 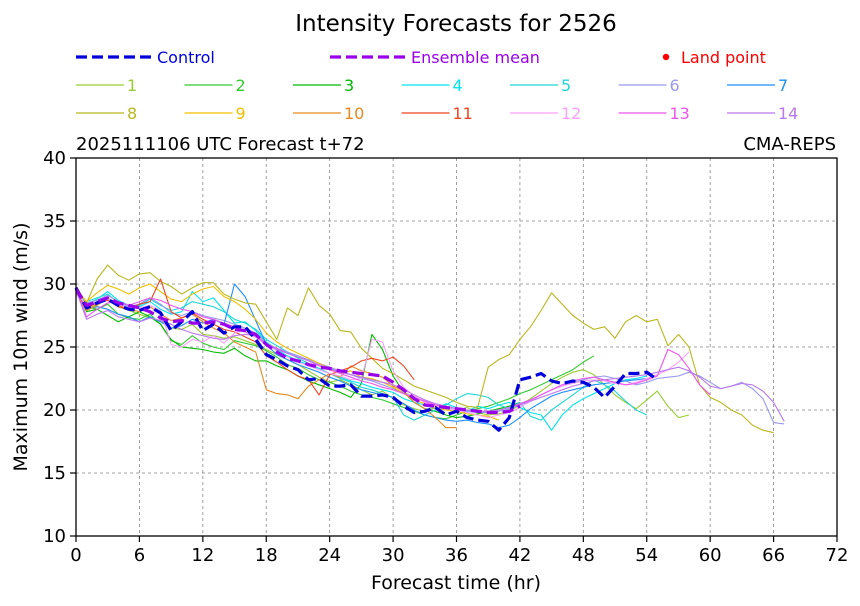 I want to click on model-label: CMA-REPS, so click(x=789, y=144).